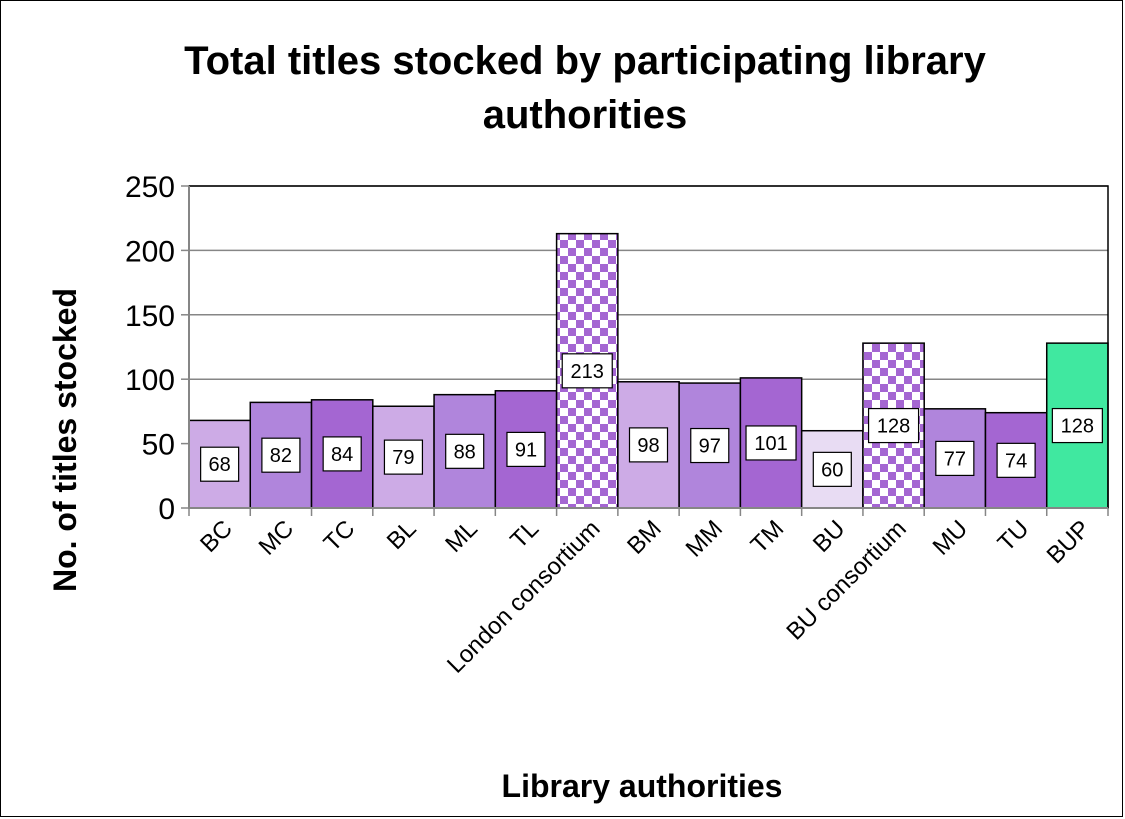 This screenshot has width=1125, height=819. Describe the element at coordinates (150, 187) in the screenshot. I see `y-tick-label: 250` at that location.